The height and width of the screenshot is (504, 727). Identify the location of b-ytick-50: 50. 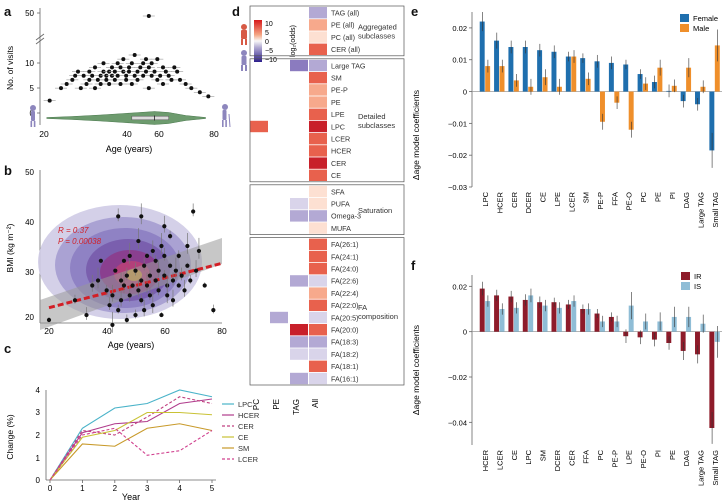
(29, 172).